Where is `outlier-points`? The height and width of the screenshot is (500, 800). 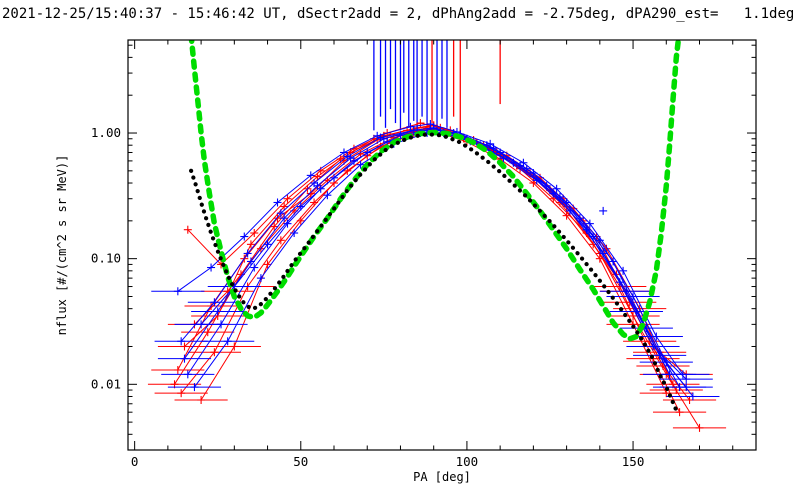 outlier-points is located at coordinates (603, 210).